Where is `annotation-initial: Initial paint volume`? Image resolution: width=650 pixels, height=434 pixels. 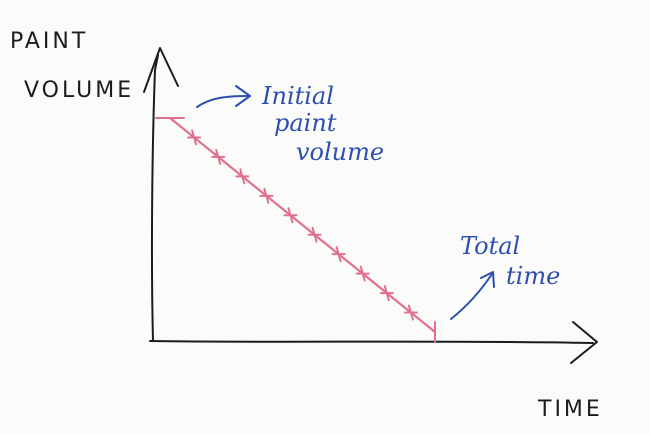 annotation-initial: Initial paint volume is located at coordinates (290, 124).